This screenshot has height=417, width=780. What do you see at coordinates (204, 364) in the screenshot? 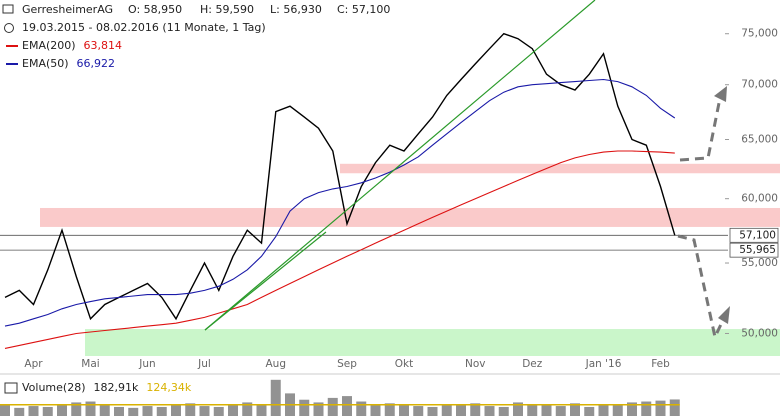
I see `x-tick-label: Jul` at bounding box center [204, 364].